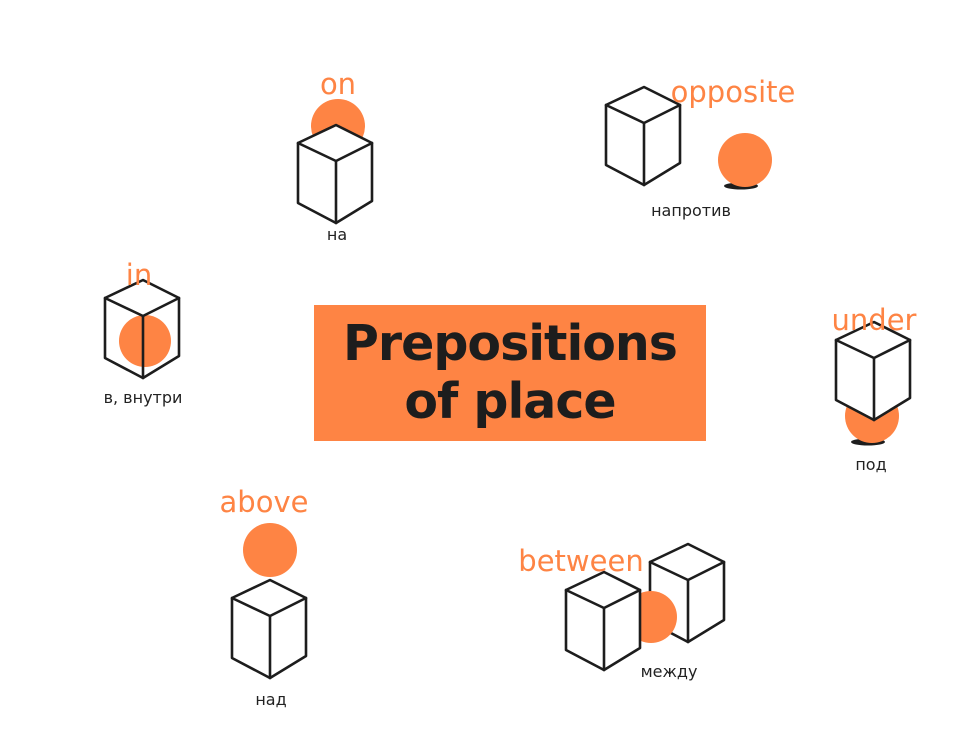 The width and height of the screenshot is (967, 747). Describe the element at coordinates (691, 210) in the screenshot. I see `label-opposite-ru: напротив` at that location.